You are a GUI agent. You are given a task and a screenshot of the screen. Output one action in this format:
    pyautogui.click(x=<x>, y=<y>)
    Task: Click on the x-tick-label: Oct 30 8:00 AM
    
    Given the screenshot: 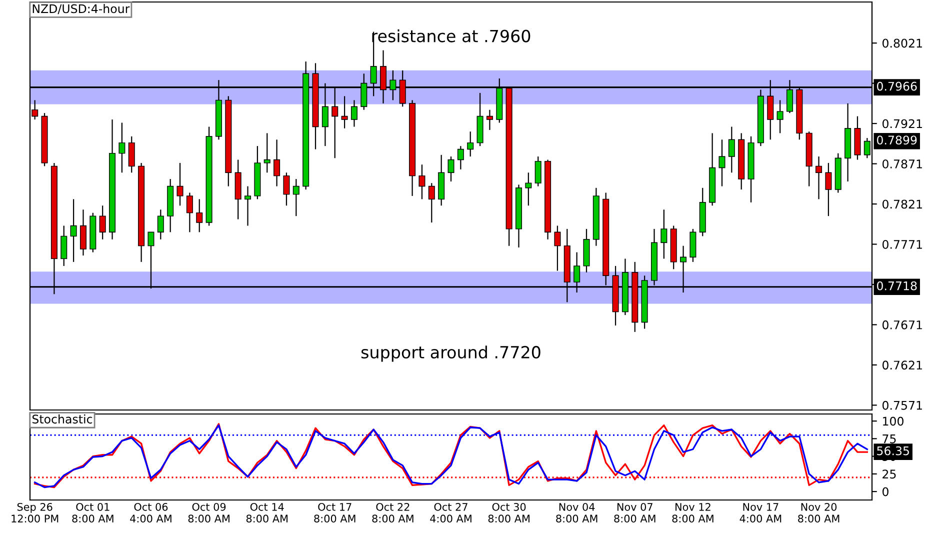 What is the action you would take?
    pyautogui.click(x=509, y=512)
    